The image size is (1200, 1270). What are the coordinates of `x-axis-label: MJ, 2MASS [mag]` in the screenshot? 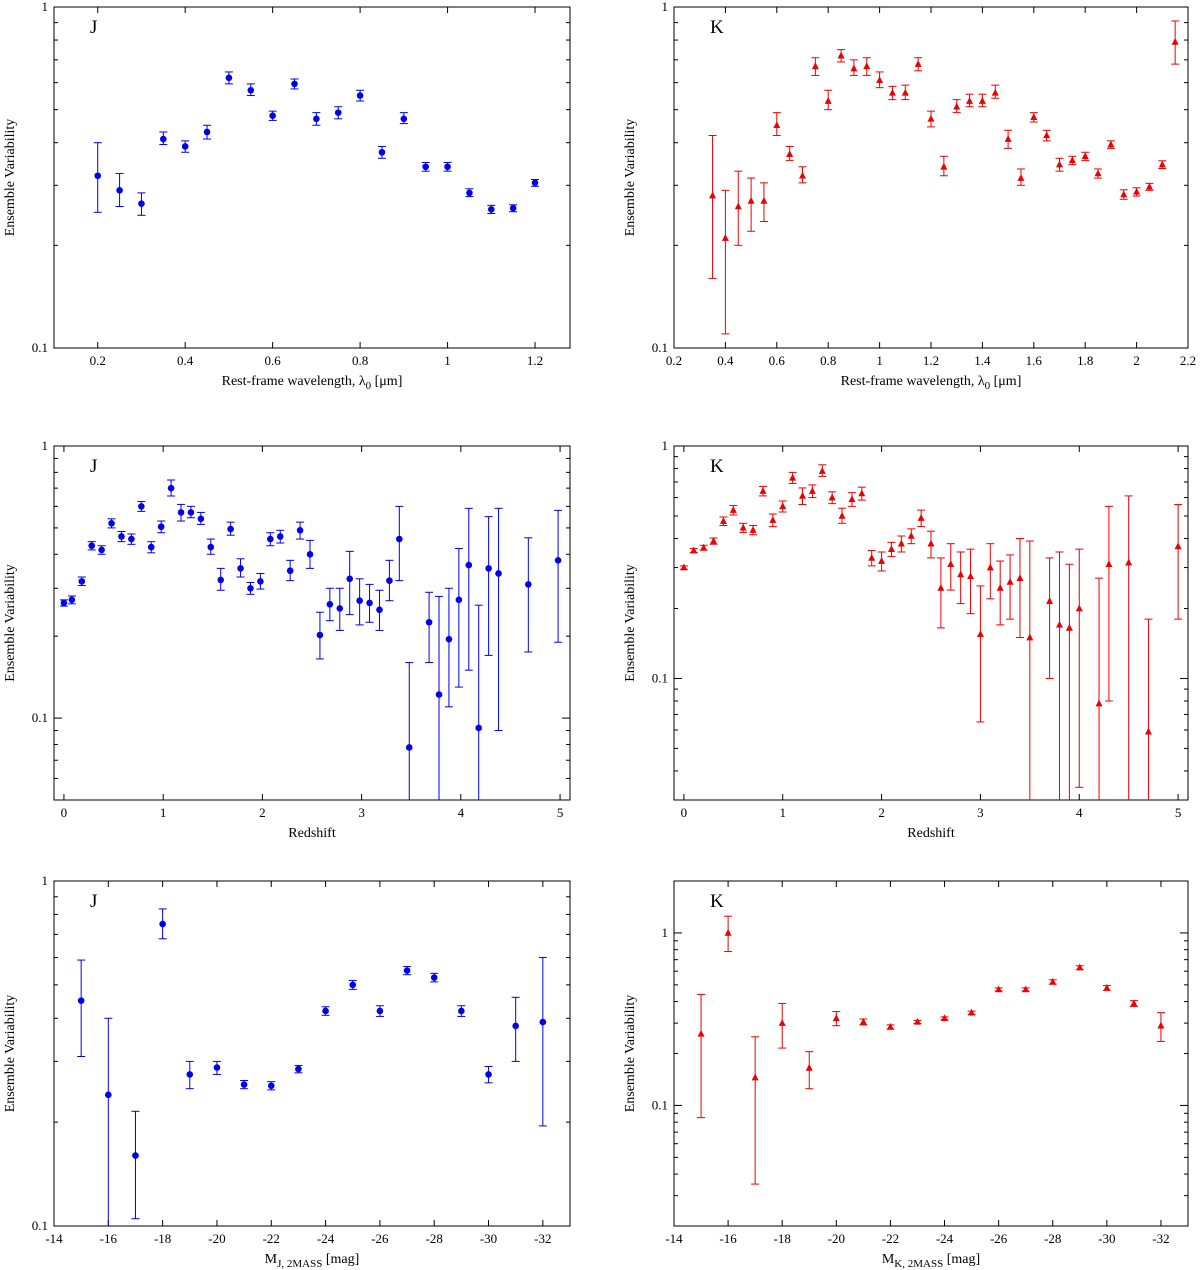 It's located at (312, 1261).